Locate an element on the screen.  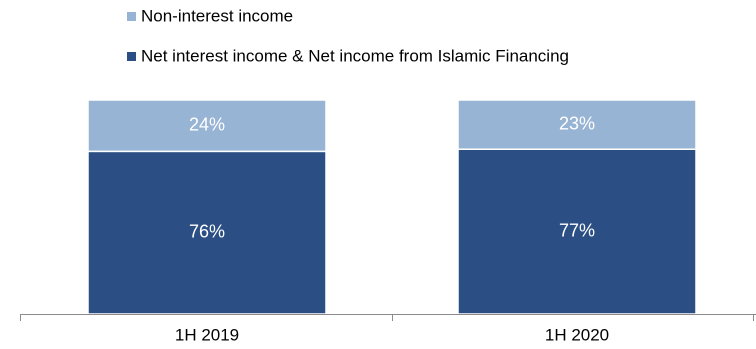
legend-swatch-non-interest-income is located at coordinates (131, 16).